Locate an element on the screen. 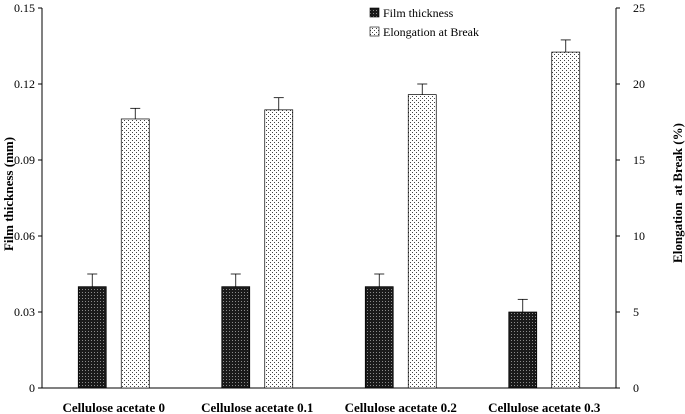 Image resolution: width=685 pixels, height=414 pixels. y-left-tick-label: 0.15 is located at coordinates (24, 8).